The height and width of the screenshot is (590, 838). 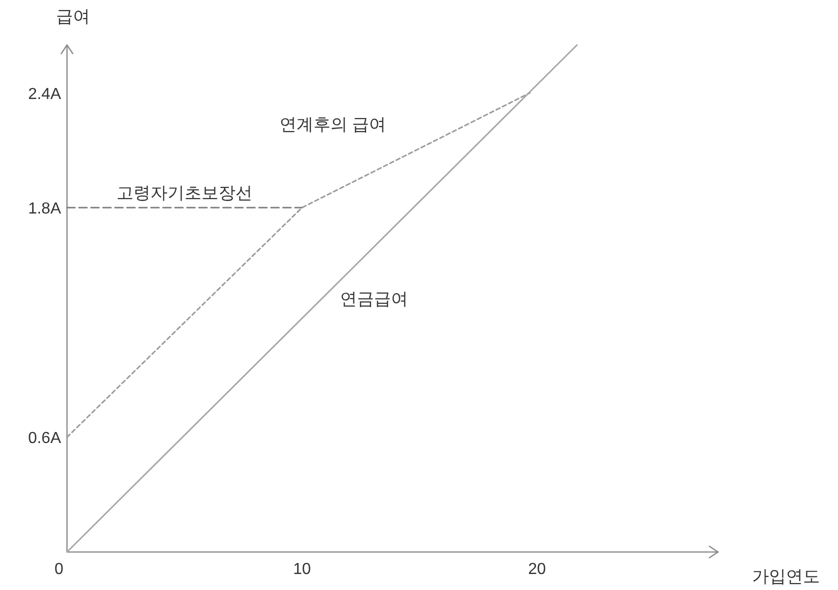 I want to click on y-tick-label: 1.8A, so click(x=45, y=209).